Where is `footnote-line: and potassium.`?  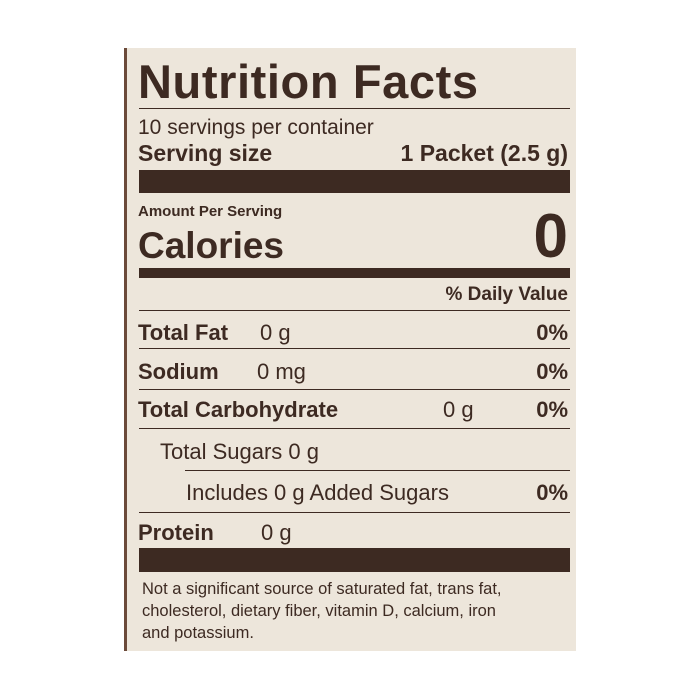 footnote-line: and potassium. is located at coordinates (198, 633).